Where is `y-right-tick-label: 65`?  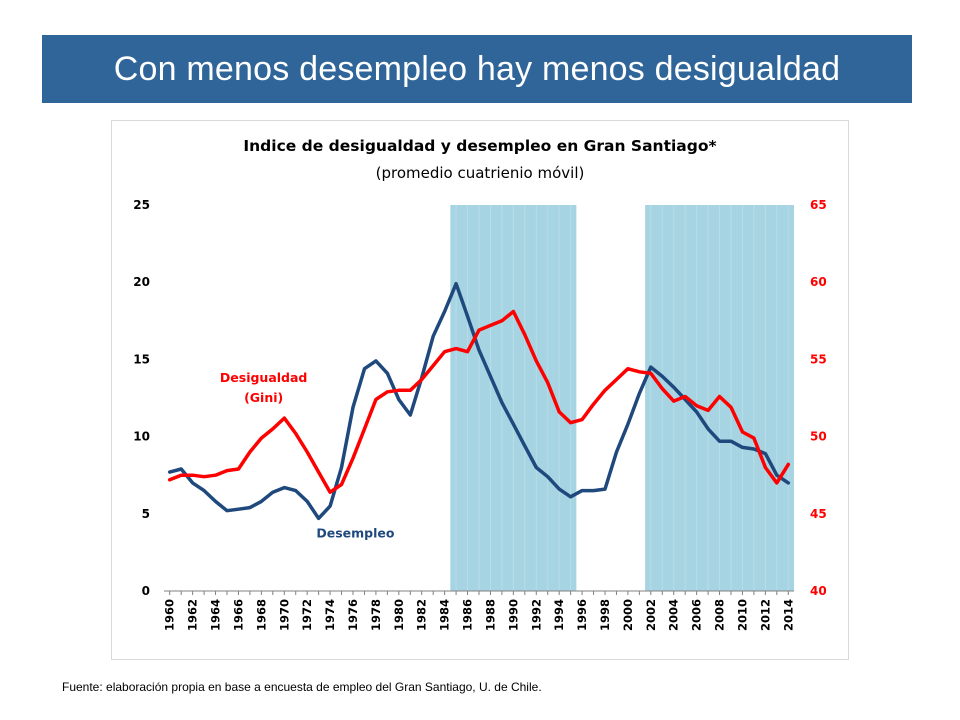 y-right-tick-label: 65 is located at coordinates (818, 205).